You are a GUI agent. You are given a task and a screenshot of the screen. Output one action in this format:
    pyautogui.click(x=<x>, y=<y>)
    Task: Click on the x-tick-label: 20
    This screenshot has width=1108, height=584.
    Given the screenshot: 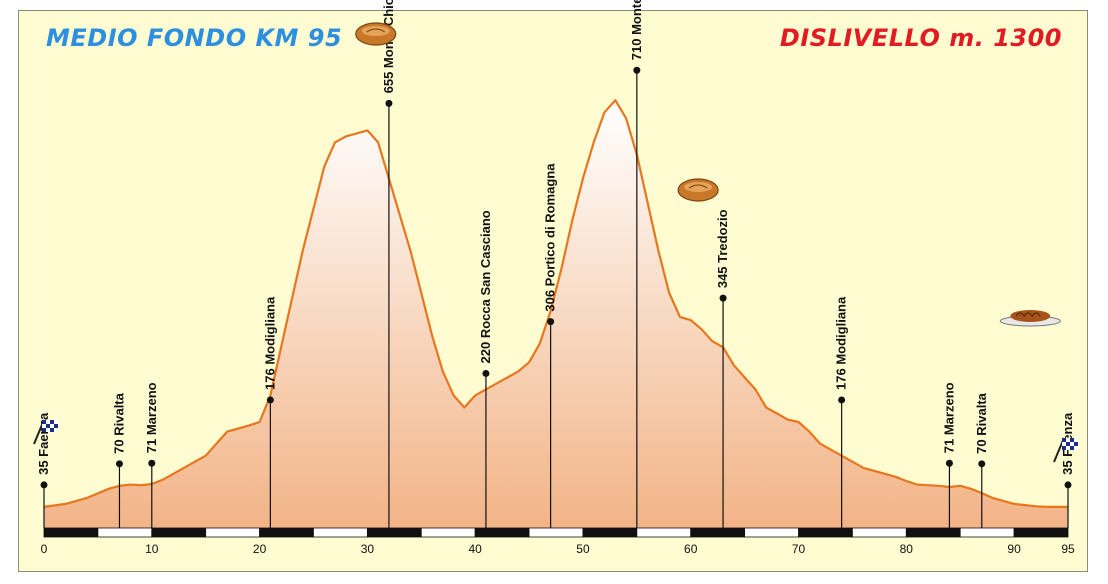 What is the action you would take?
    pyautogui.click(x=260, y=549)
    